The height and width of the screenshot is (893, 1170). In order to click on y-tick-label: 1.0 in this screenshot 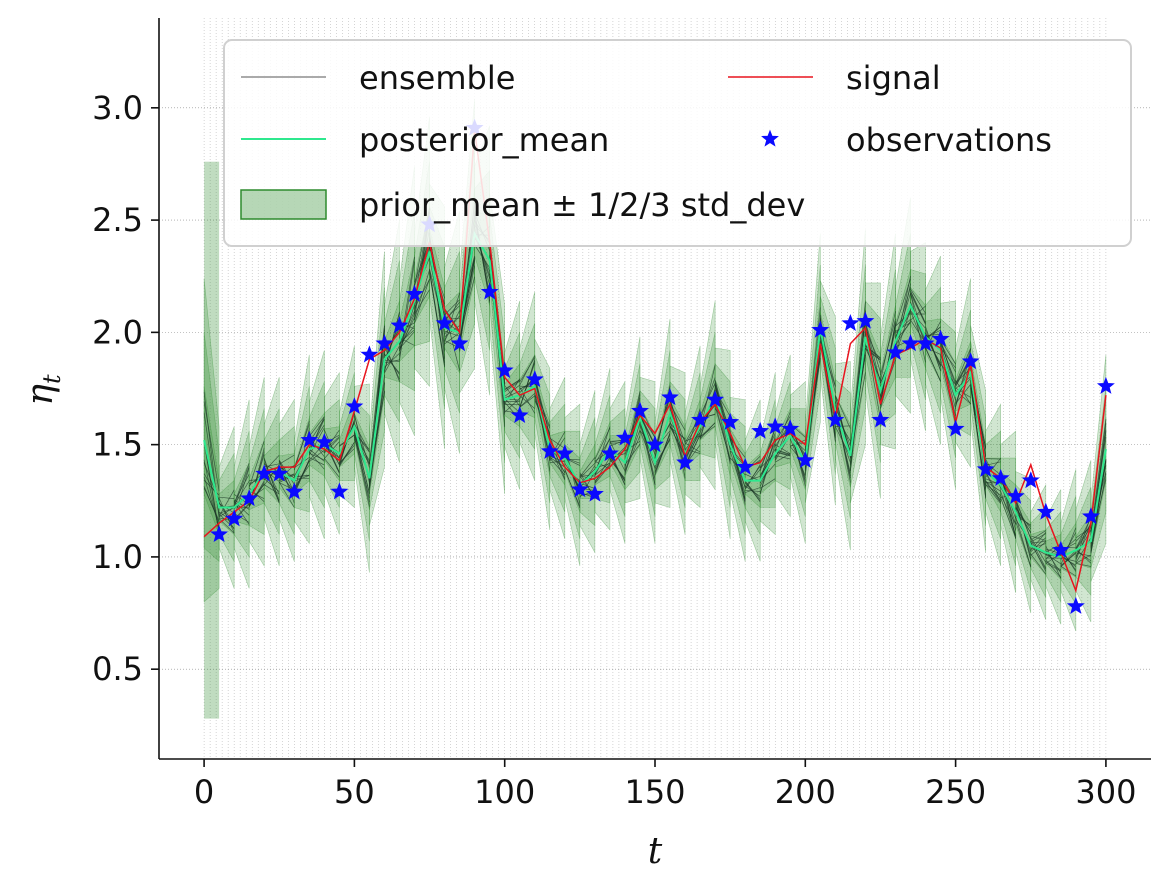, I will do `click(117, 557)`.